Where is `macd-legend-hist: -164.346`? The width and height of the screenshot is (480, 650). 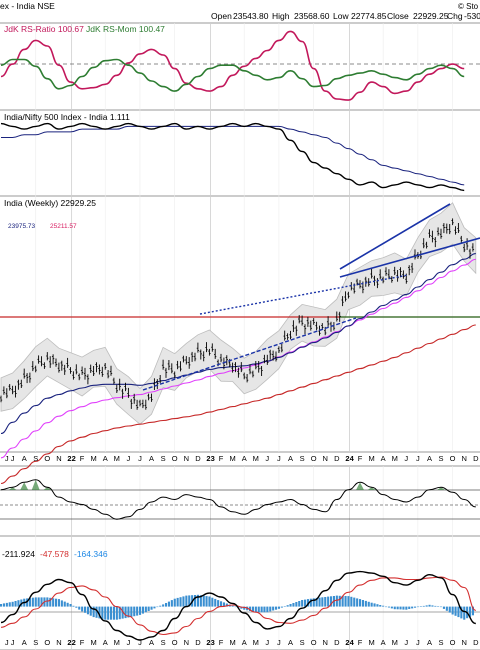
macd-legend-hist: -164.346 is located at coordinates (91, 554).